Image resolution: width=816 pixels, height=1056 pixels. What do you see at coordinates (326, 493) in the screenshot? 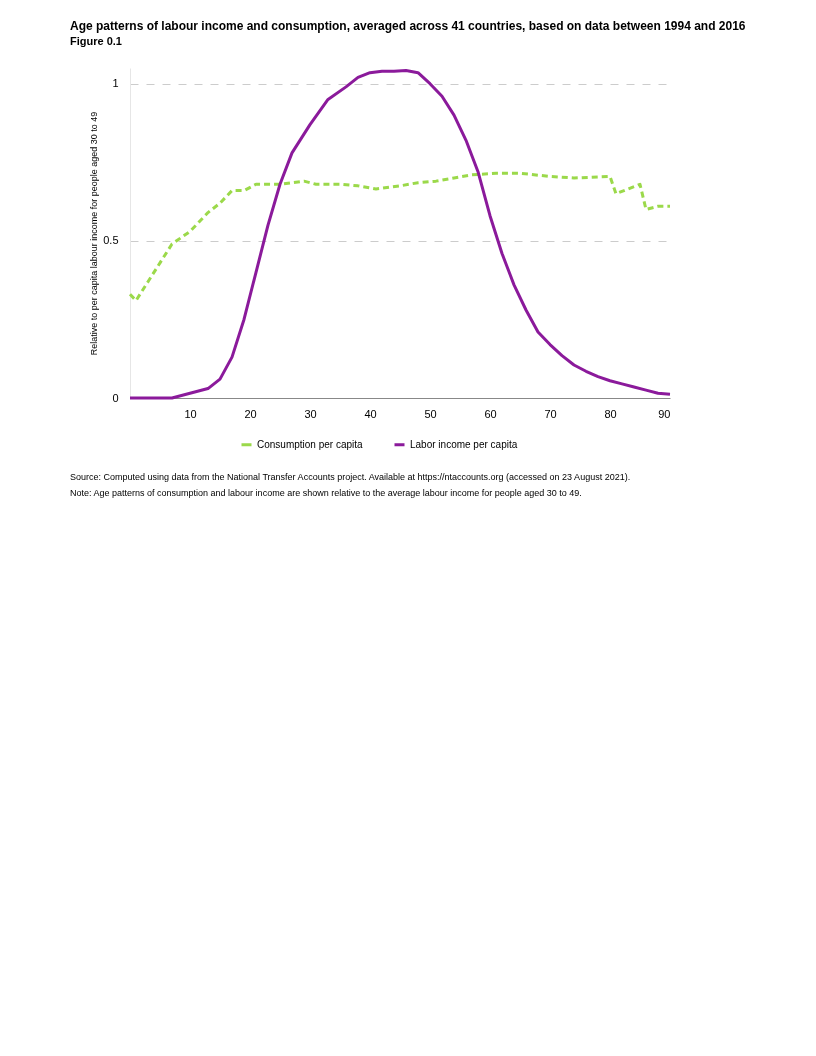
I see `text: Note: Age patterns of consumption and labour income are shown relative to the average labour income for people aged 30 to 49.` at bounding box center [326, 493].